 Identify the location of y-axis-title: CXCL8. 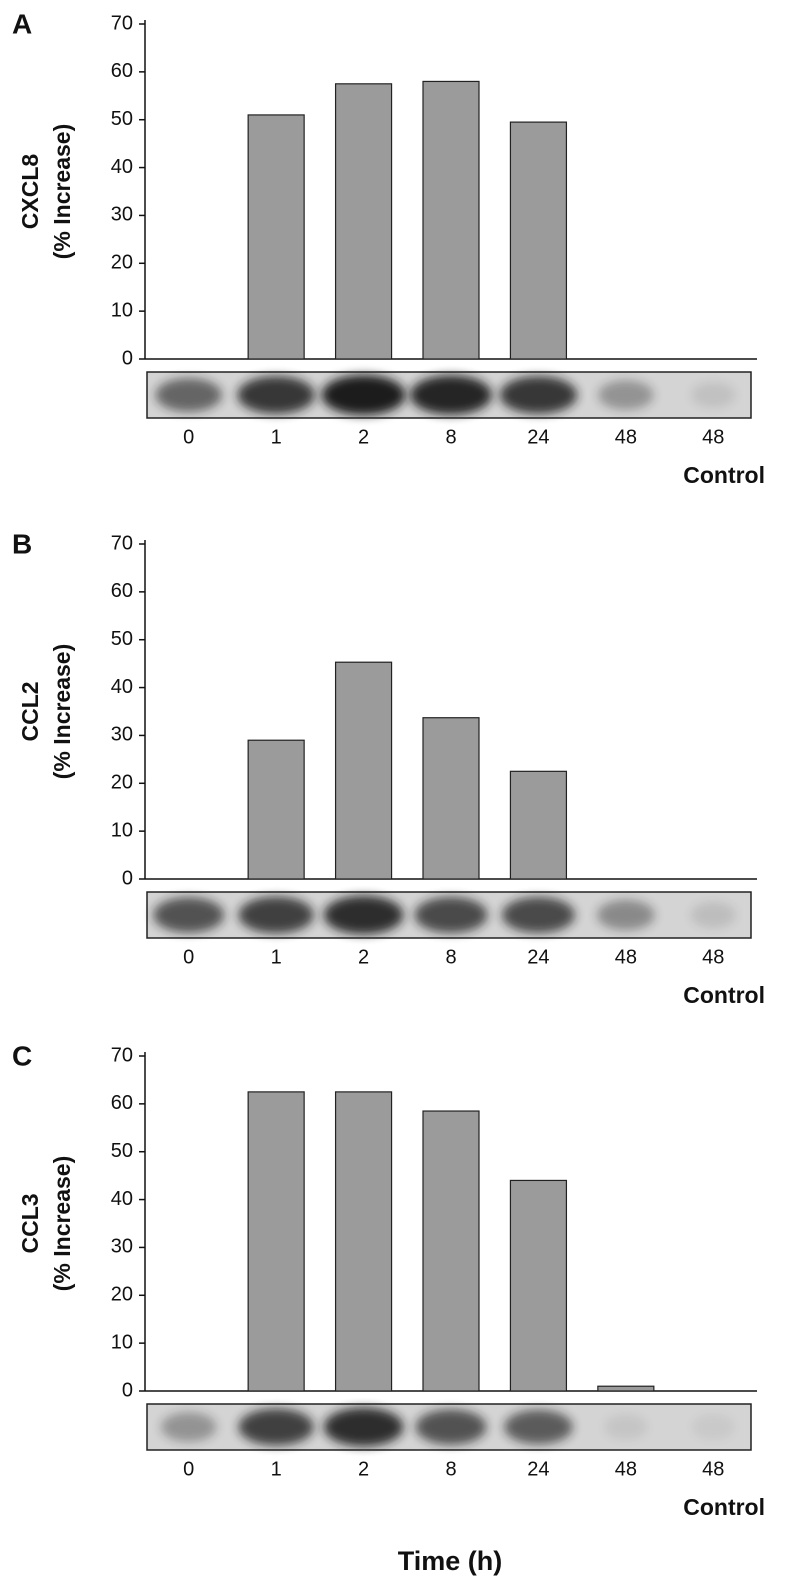
(30, 192).